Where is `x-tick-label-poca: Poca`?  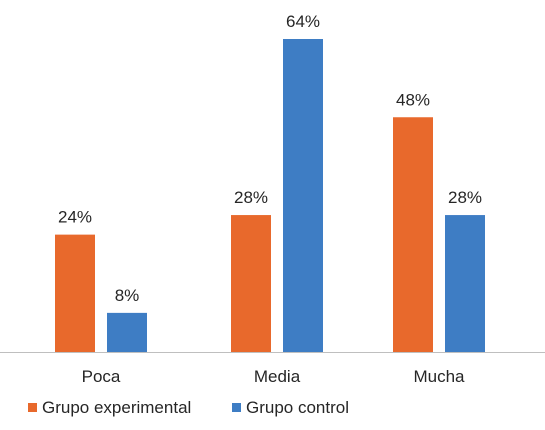
x-tick-label-poca: Poca is located at coordinates (101, 376).